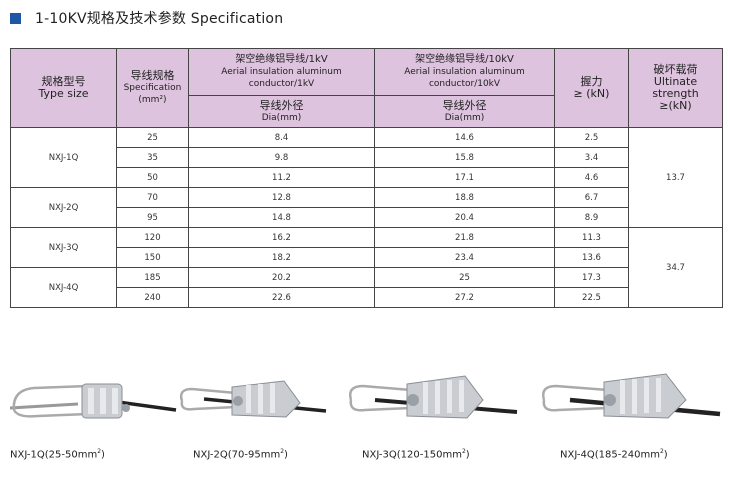 The image size is (730, 477). Describe the element at coordinates (152, 88) in the screenshot. I see `header-specification: 导线规格 Specification (mm²)` at that location.